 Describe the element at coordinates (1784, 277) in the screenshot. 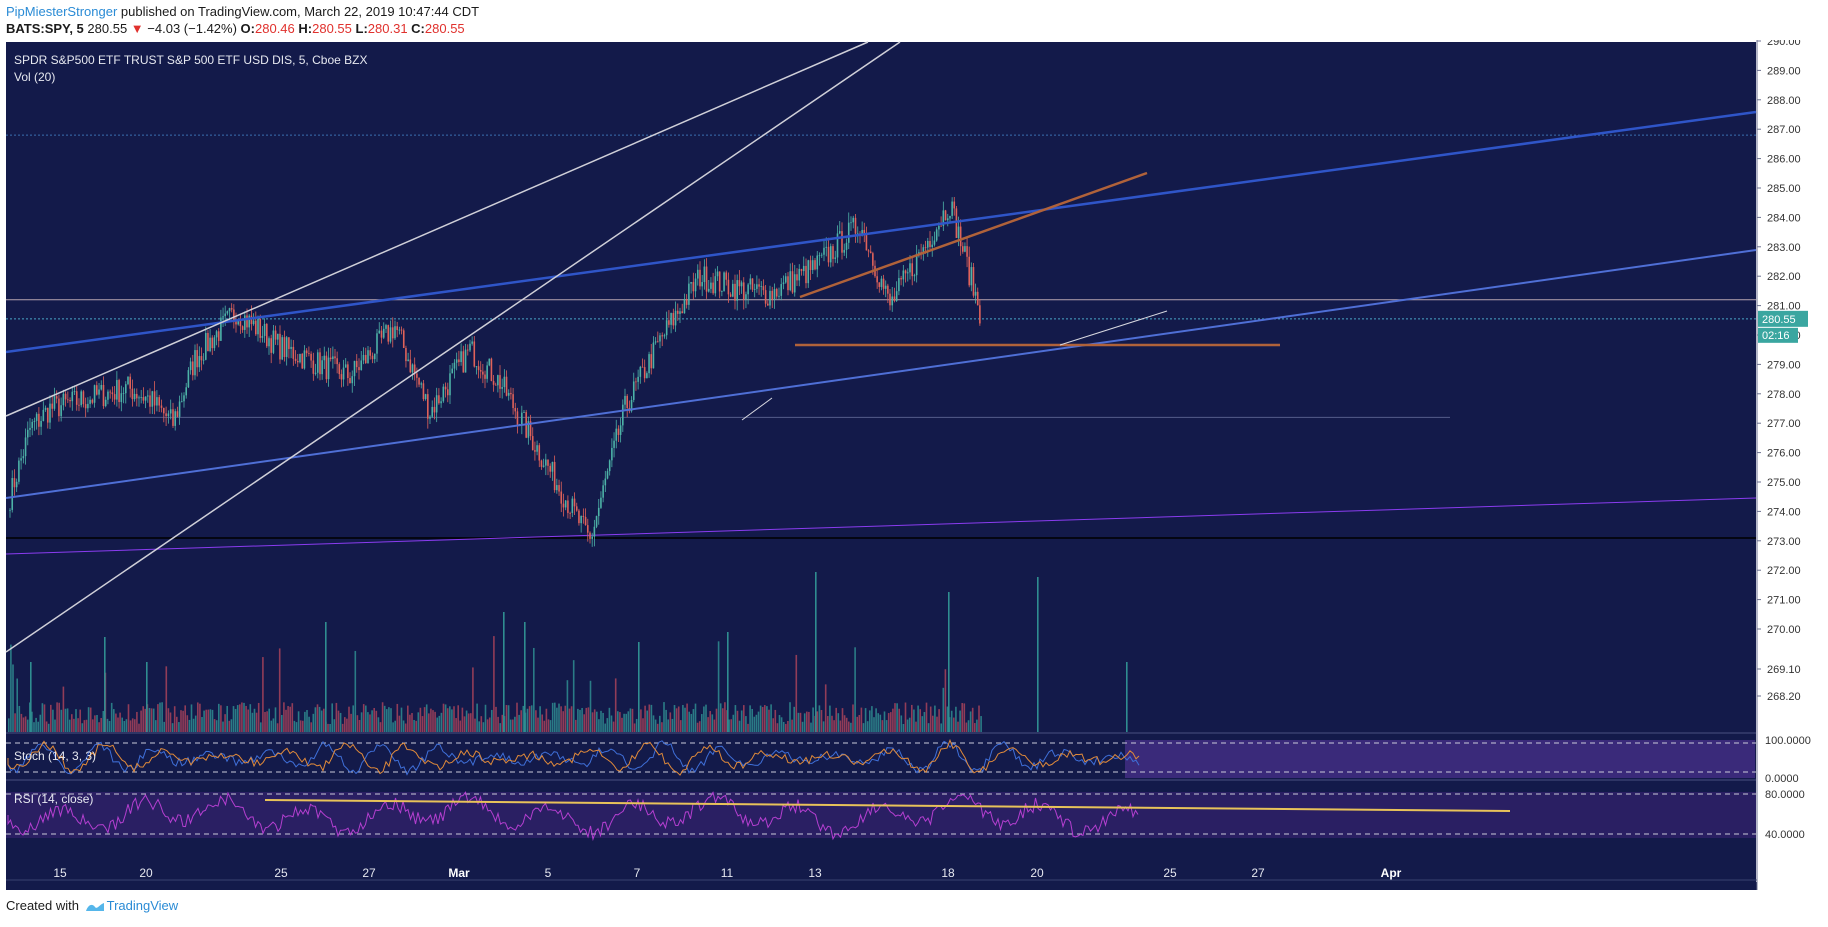

I see `price-tick-label: 282.00` at that location.